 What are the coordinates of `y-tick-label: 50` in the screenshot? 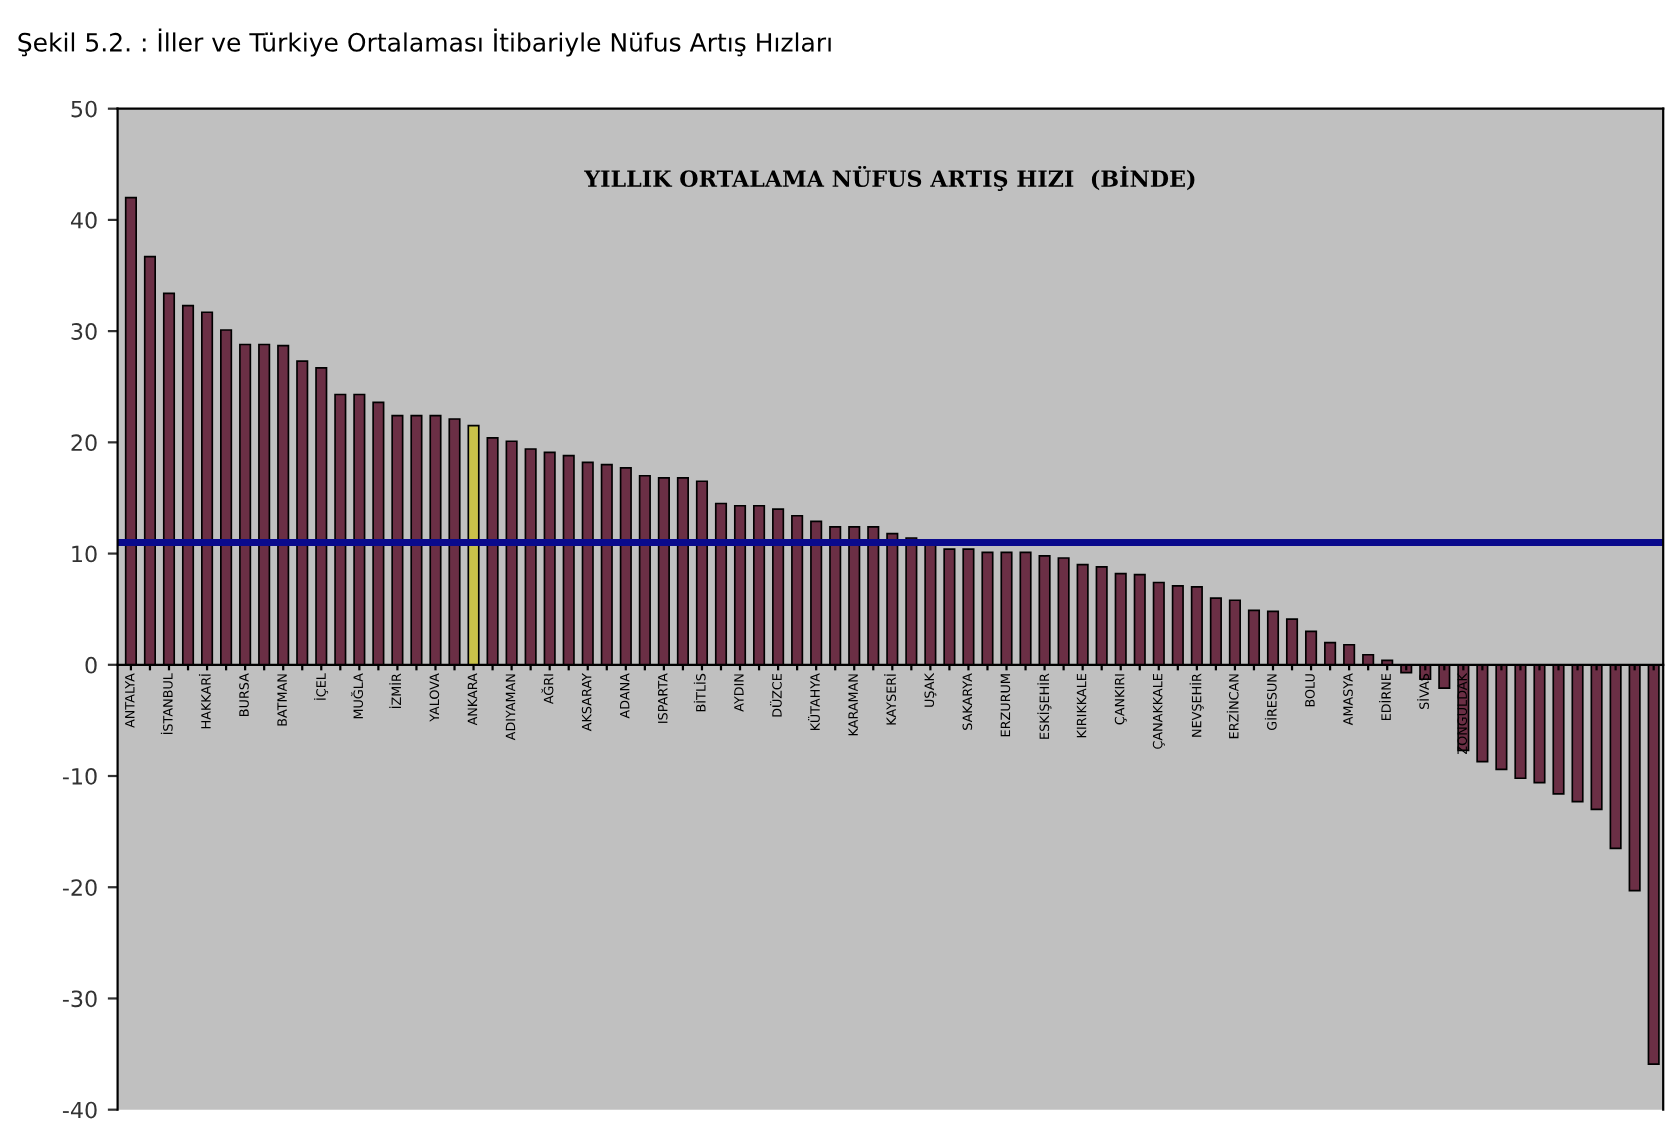 It's located at (84, 109).